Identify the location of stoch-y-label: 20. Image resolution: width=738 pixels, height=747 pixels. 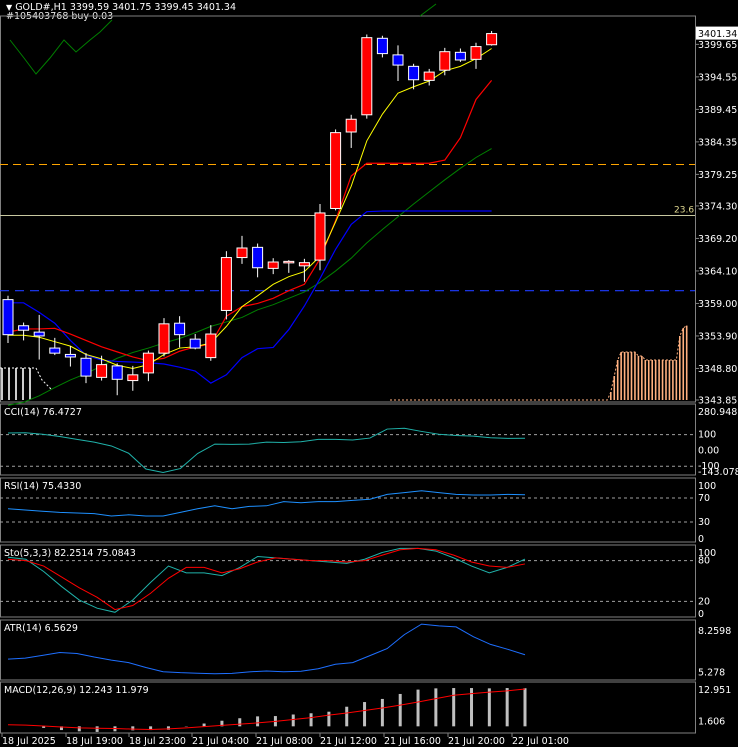
(704, 601).